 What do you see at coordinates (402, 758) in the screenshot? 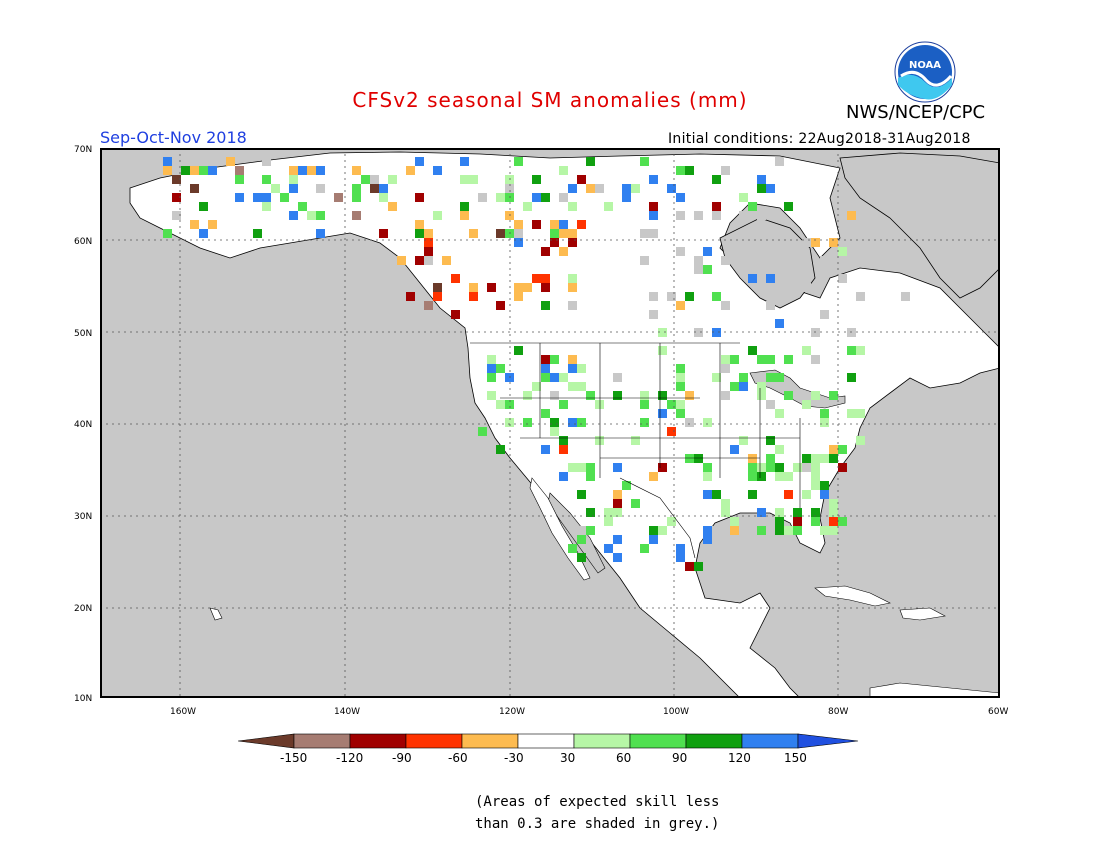
I see `colorbar-tick-label: -90` at bounding box center [402, 758].